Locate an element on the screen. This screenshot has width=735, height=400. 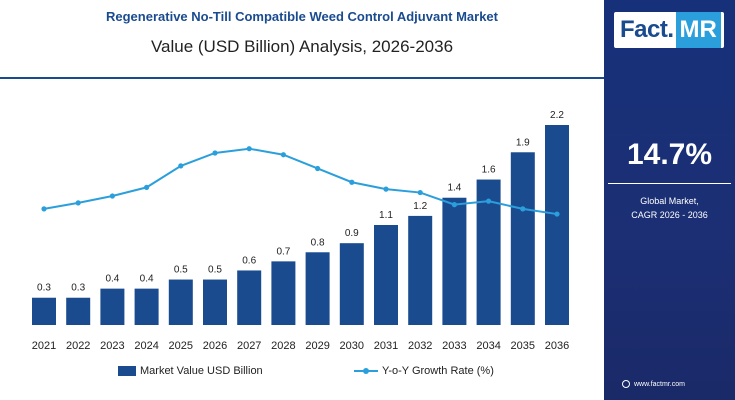
x-tick-2033: 2033 is located at coordinates (454, 346).